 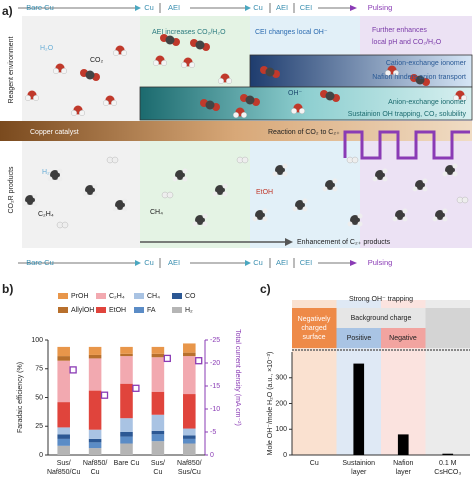 I want to click on note: CEI changes local OH⁻, so click(x=291, y=32).